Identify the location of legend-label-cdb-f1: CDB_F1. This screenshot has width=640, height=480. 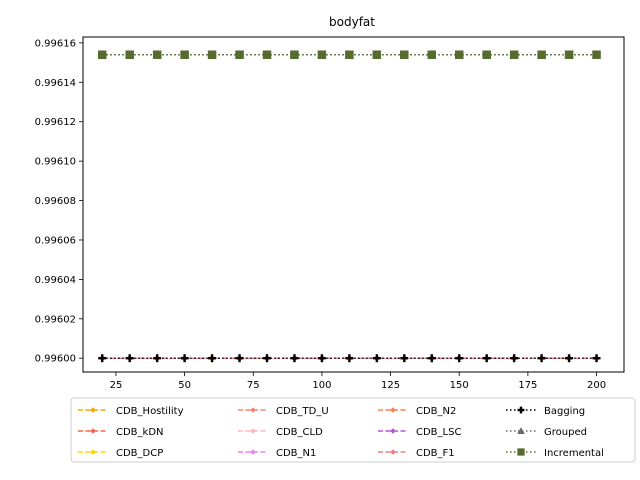
(435, 453).